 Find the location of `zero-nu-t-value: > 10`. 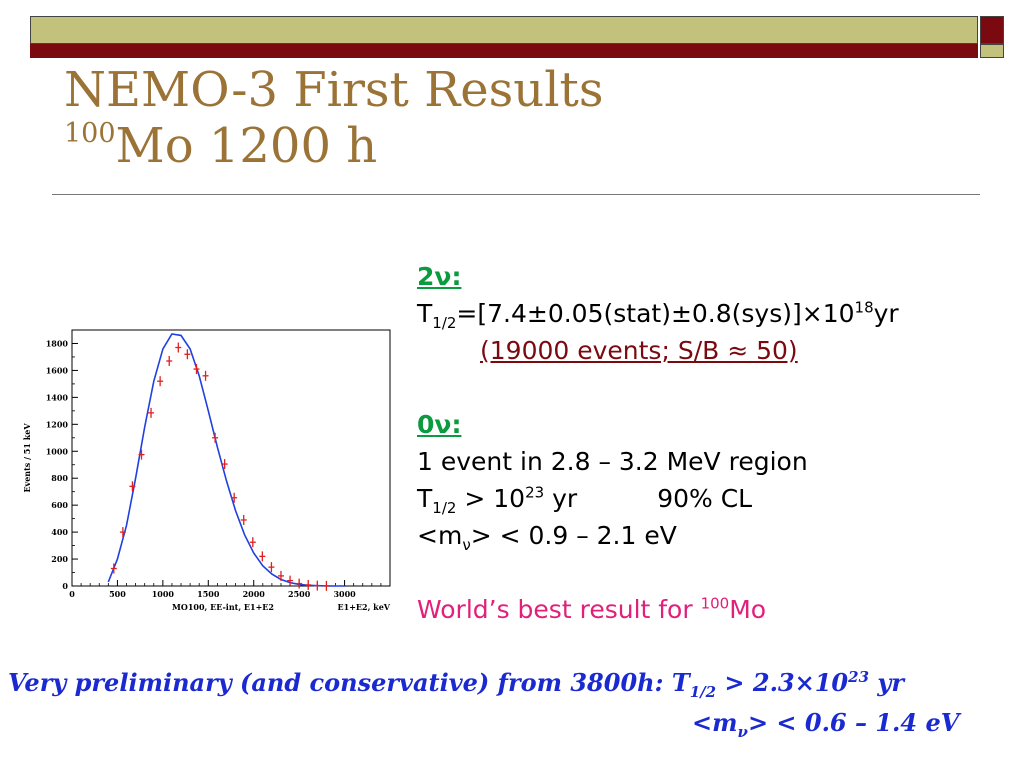

zero-nu-t-value: > 10 is located at coordinates (491, 498).